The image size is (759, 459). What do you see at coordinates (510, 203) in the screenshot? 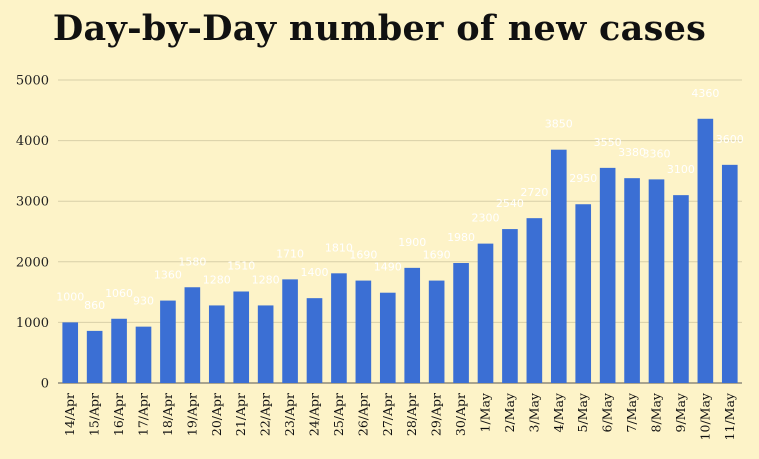
I see `data-label: 2540` at bounding box center [510, 203].